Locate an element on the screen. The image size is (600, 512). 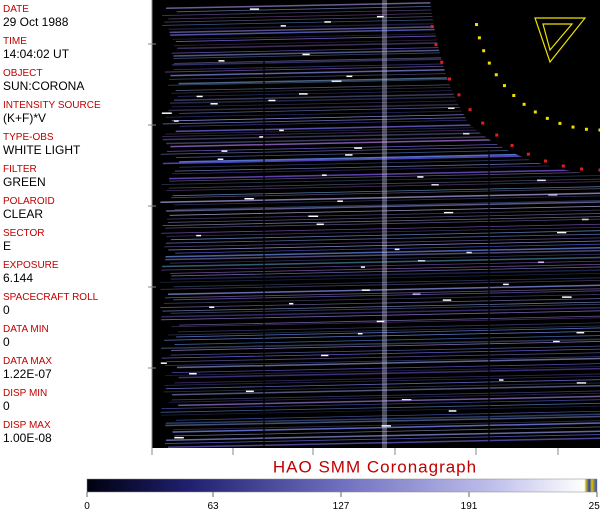
colorbar-tick-label: 191 is located at coordinates (469, 506).